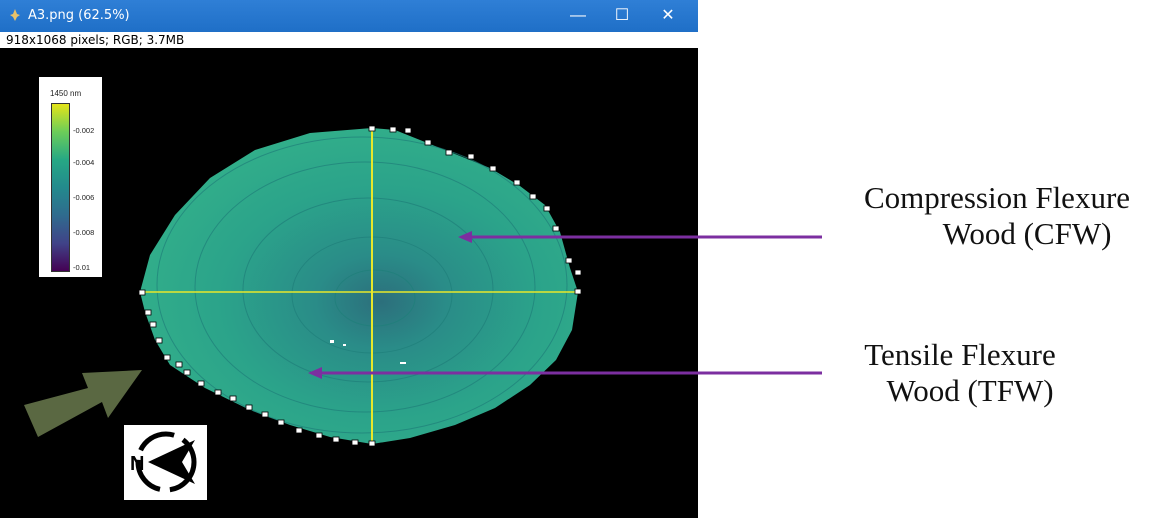 Image resolution: width=1173 pixels, height=518 pixels. I want to click on tfw-label-line2: Wood (TFW), so click(970, 390).